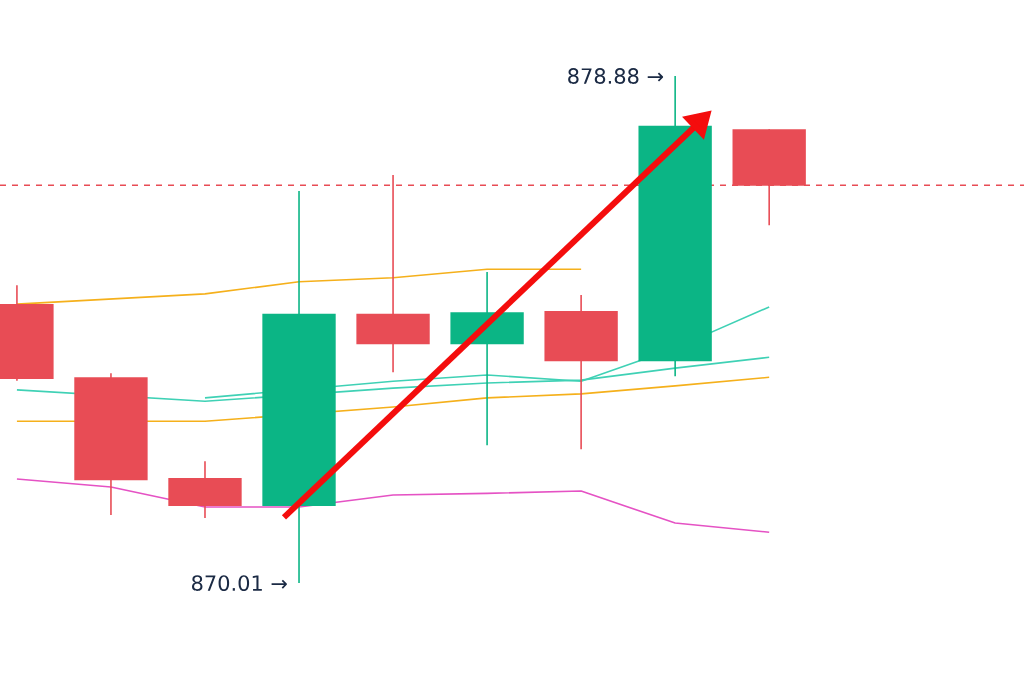 Image resolution: width=1024 pixels, height=686 pixels. Describe the element at coordinates (239, 583) in the screenshot. I see `annotation: 870.01 →` at that location.